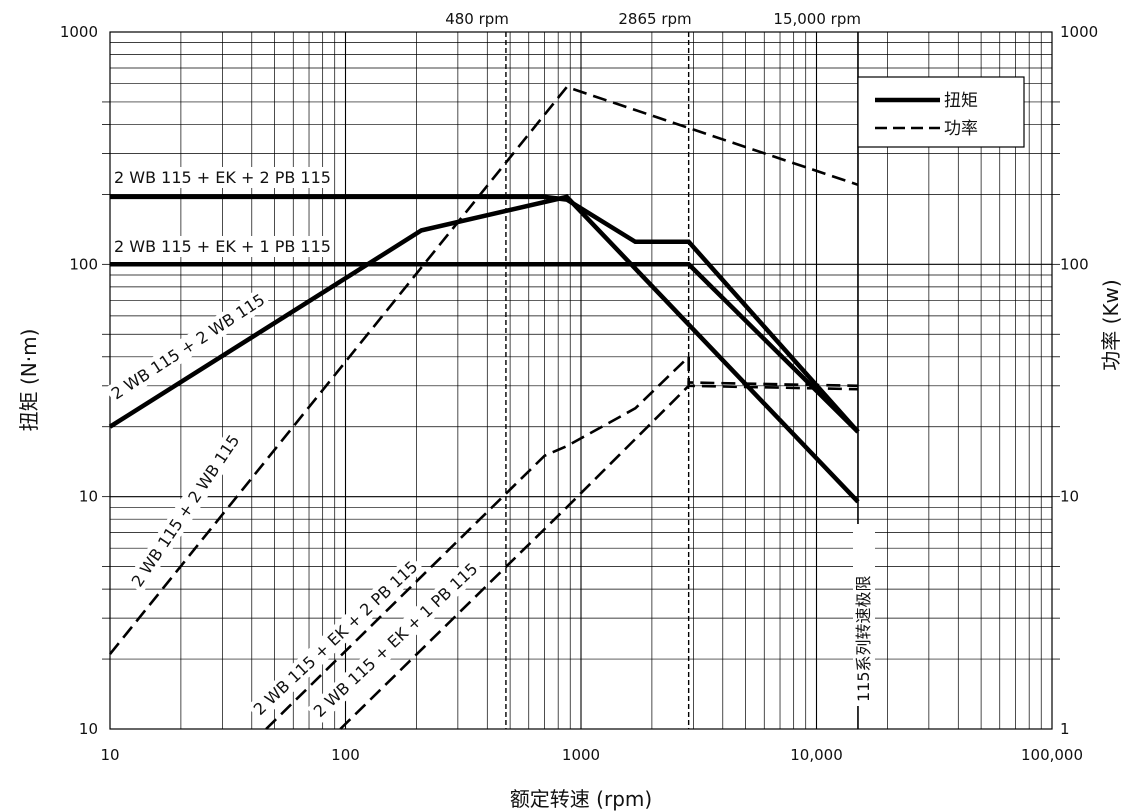 This screenshot has height=812, width=1132. Describe the element at coordinates (83, 264) in the screenshot. I see `y-left-tick-label: 100` at that location.